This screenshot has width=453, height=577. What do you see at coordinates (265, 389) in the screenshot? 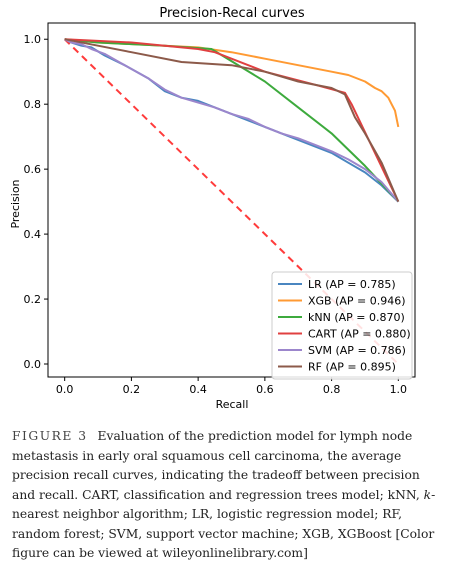
I see `x-tick-label: 0.6` at bounding box center [265, 389].